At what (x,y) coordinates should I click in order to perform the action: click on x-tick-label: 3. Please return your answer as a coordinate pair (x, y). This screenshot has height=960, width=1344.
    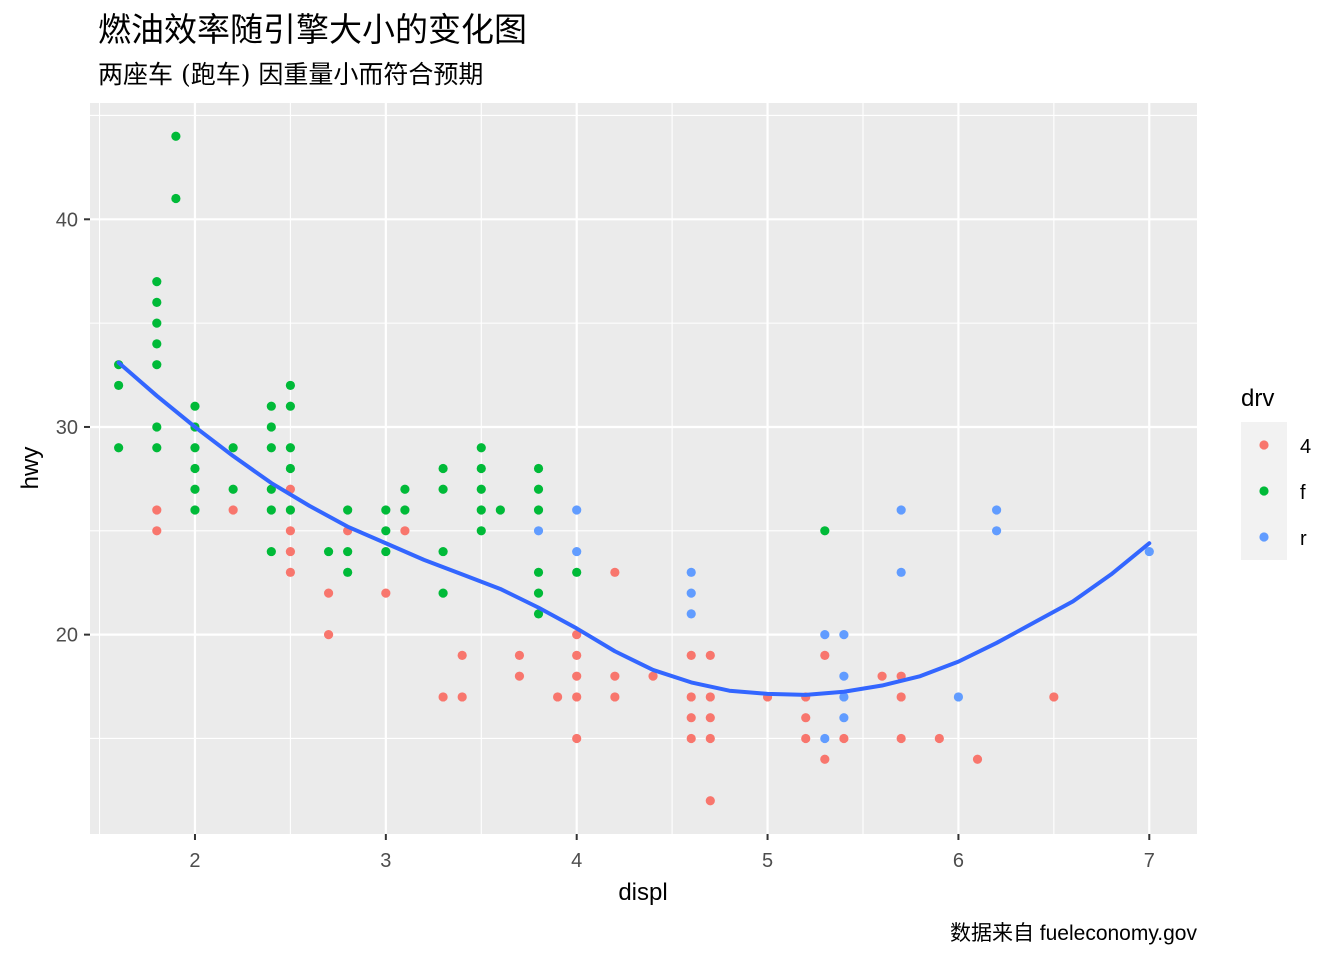
    Looking at the image, I should click on (385, 861).